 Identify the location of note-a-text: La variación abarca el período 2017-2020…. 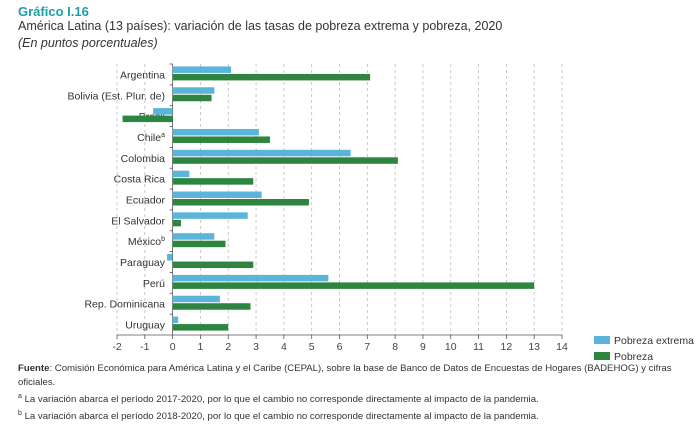
(280, 400).